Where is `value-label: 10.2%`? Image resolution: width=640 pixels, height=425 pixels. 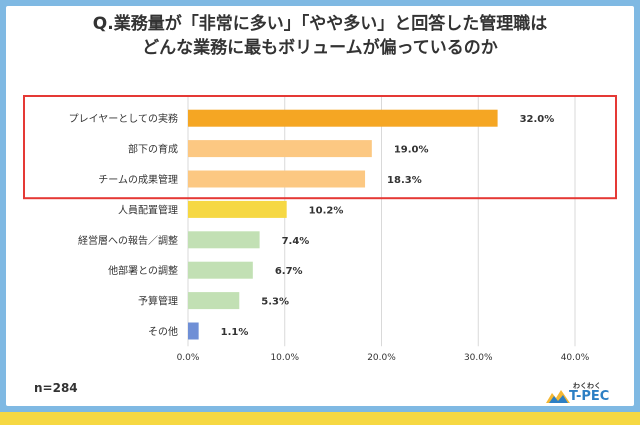 value-label: 10.2% is located at coordinates (326, 210).